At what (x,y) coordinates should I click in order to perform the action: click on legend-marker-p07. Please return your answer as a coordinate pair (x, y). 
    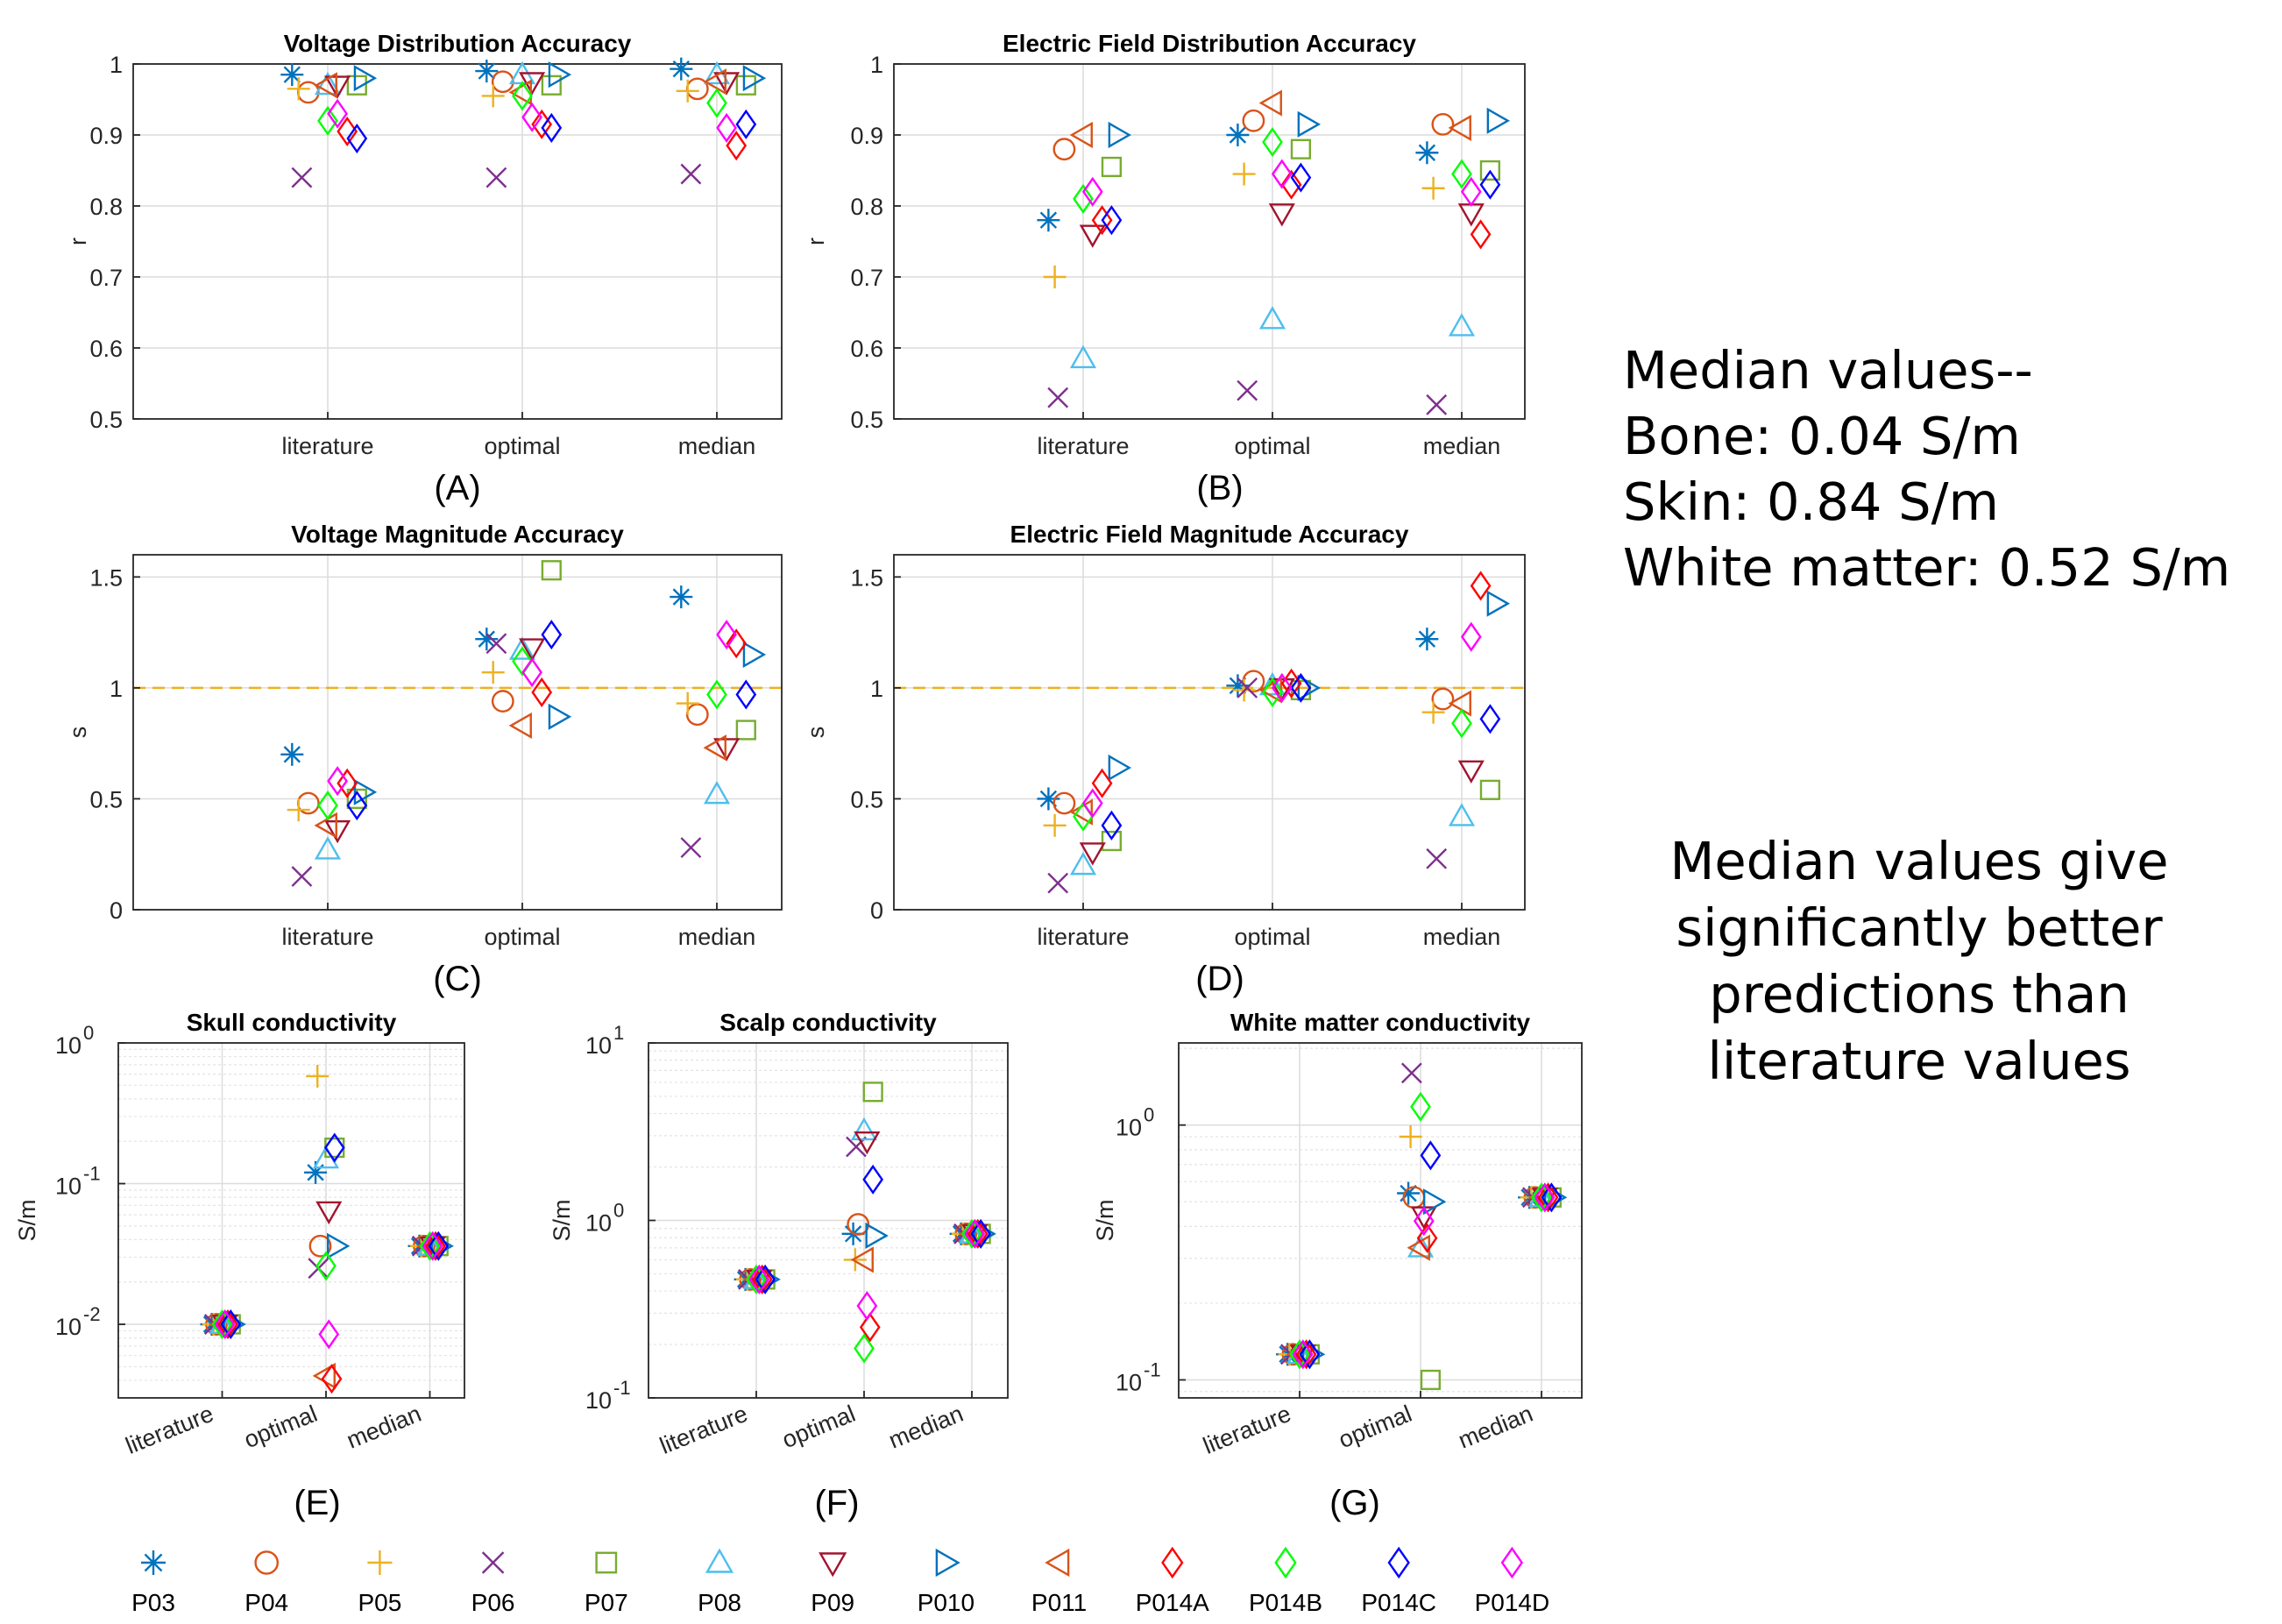
    Looking at the image, I should click on (606, 1562).